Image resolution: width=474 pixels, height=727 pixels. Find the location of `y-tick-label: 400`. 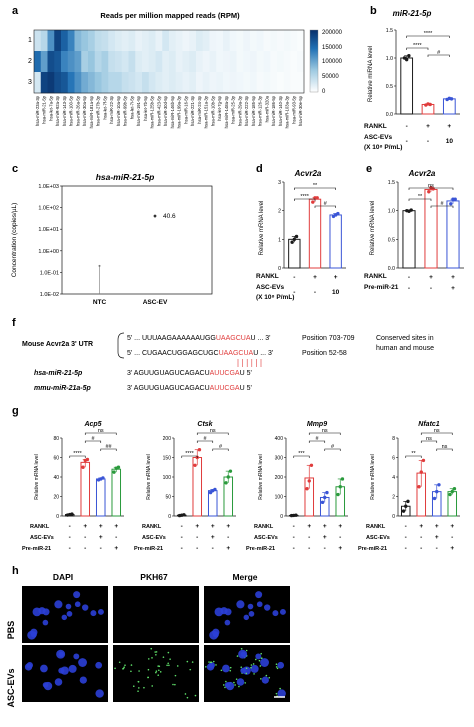

y-tick-label: 400 is located at coordinates (279, 439).